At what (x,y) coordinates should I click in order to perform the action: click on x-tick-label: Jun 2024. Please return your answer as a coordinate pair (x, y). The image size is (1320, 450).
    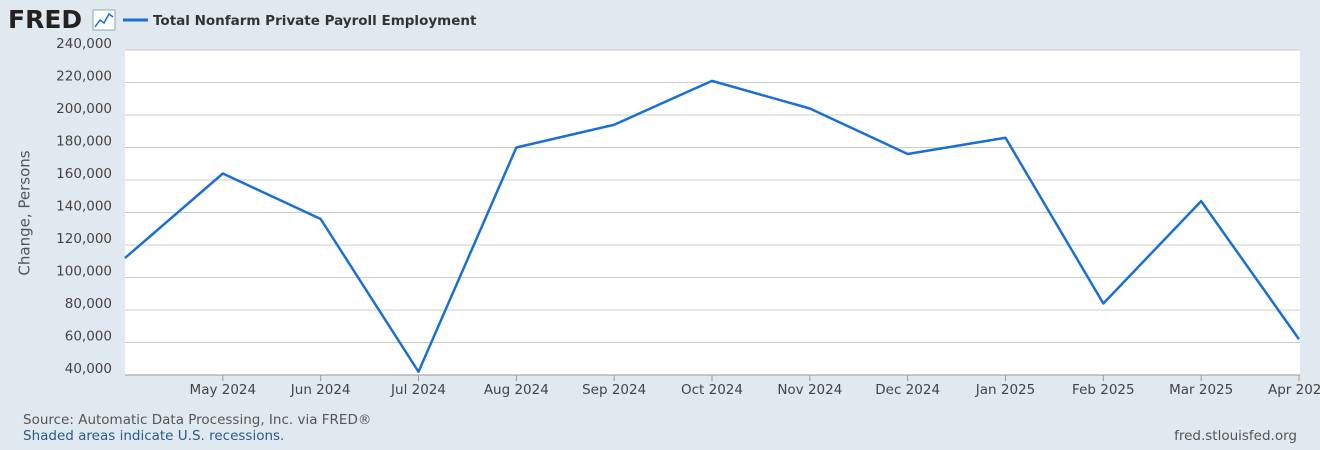
    Looking at the image, I should click on (320, 390).